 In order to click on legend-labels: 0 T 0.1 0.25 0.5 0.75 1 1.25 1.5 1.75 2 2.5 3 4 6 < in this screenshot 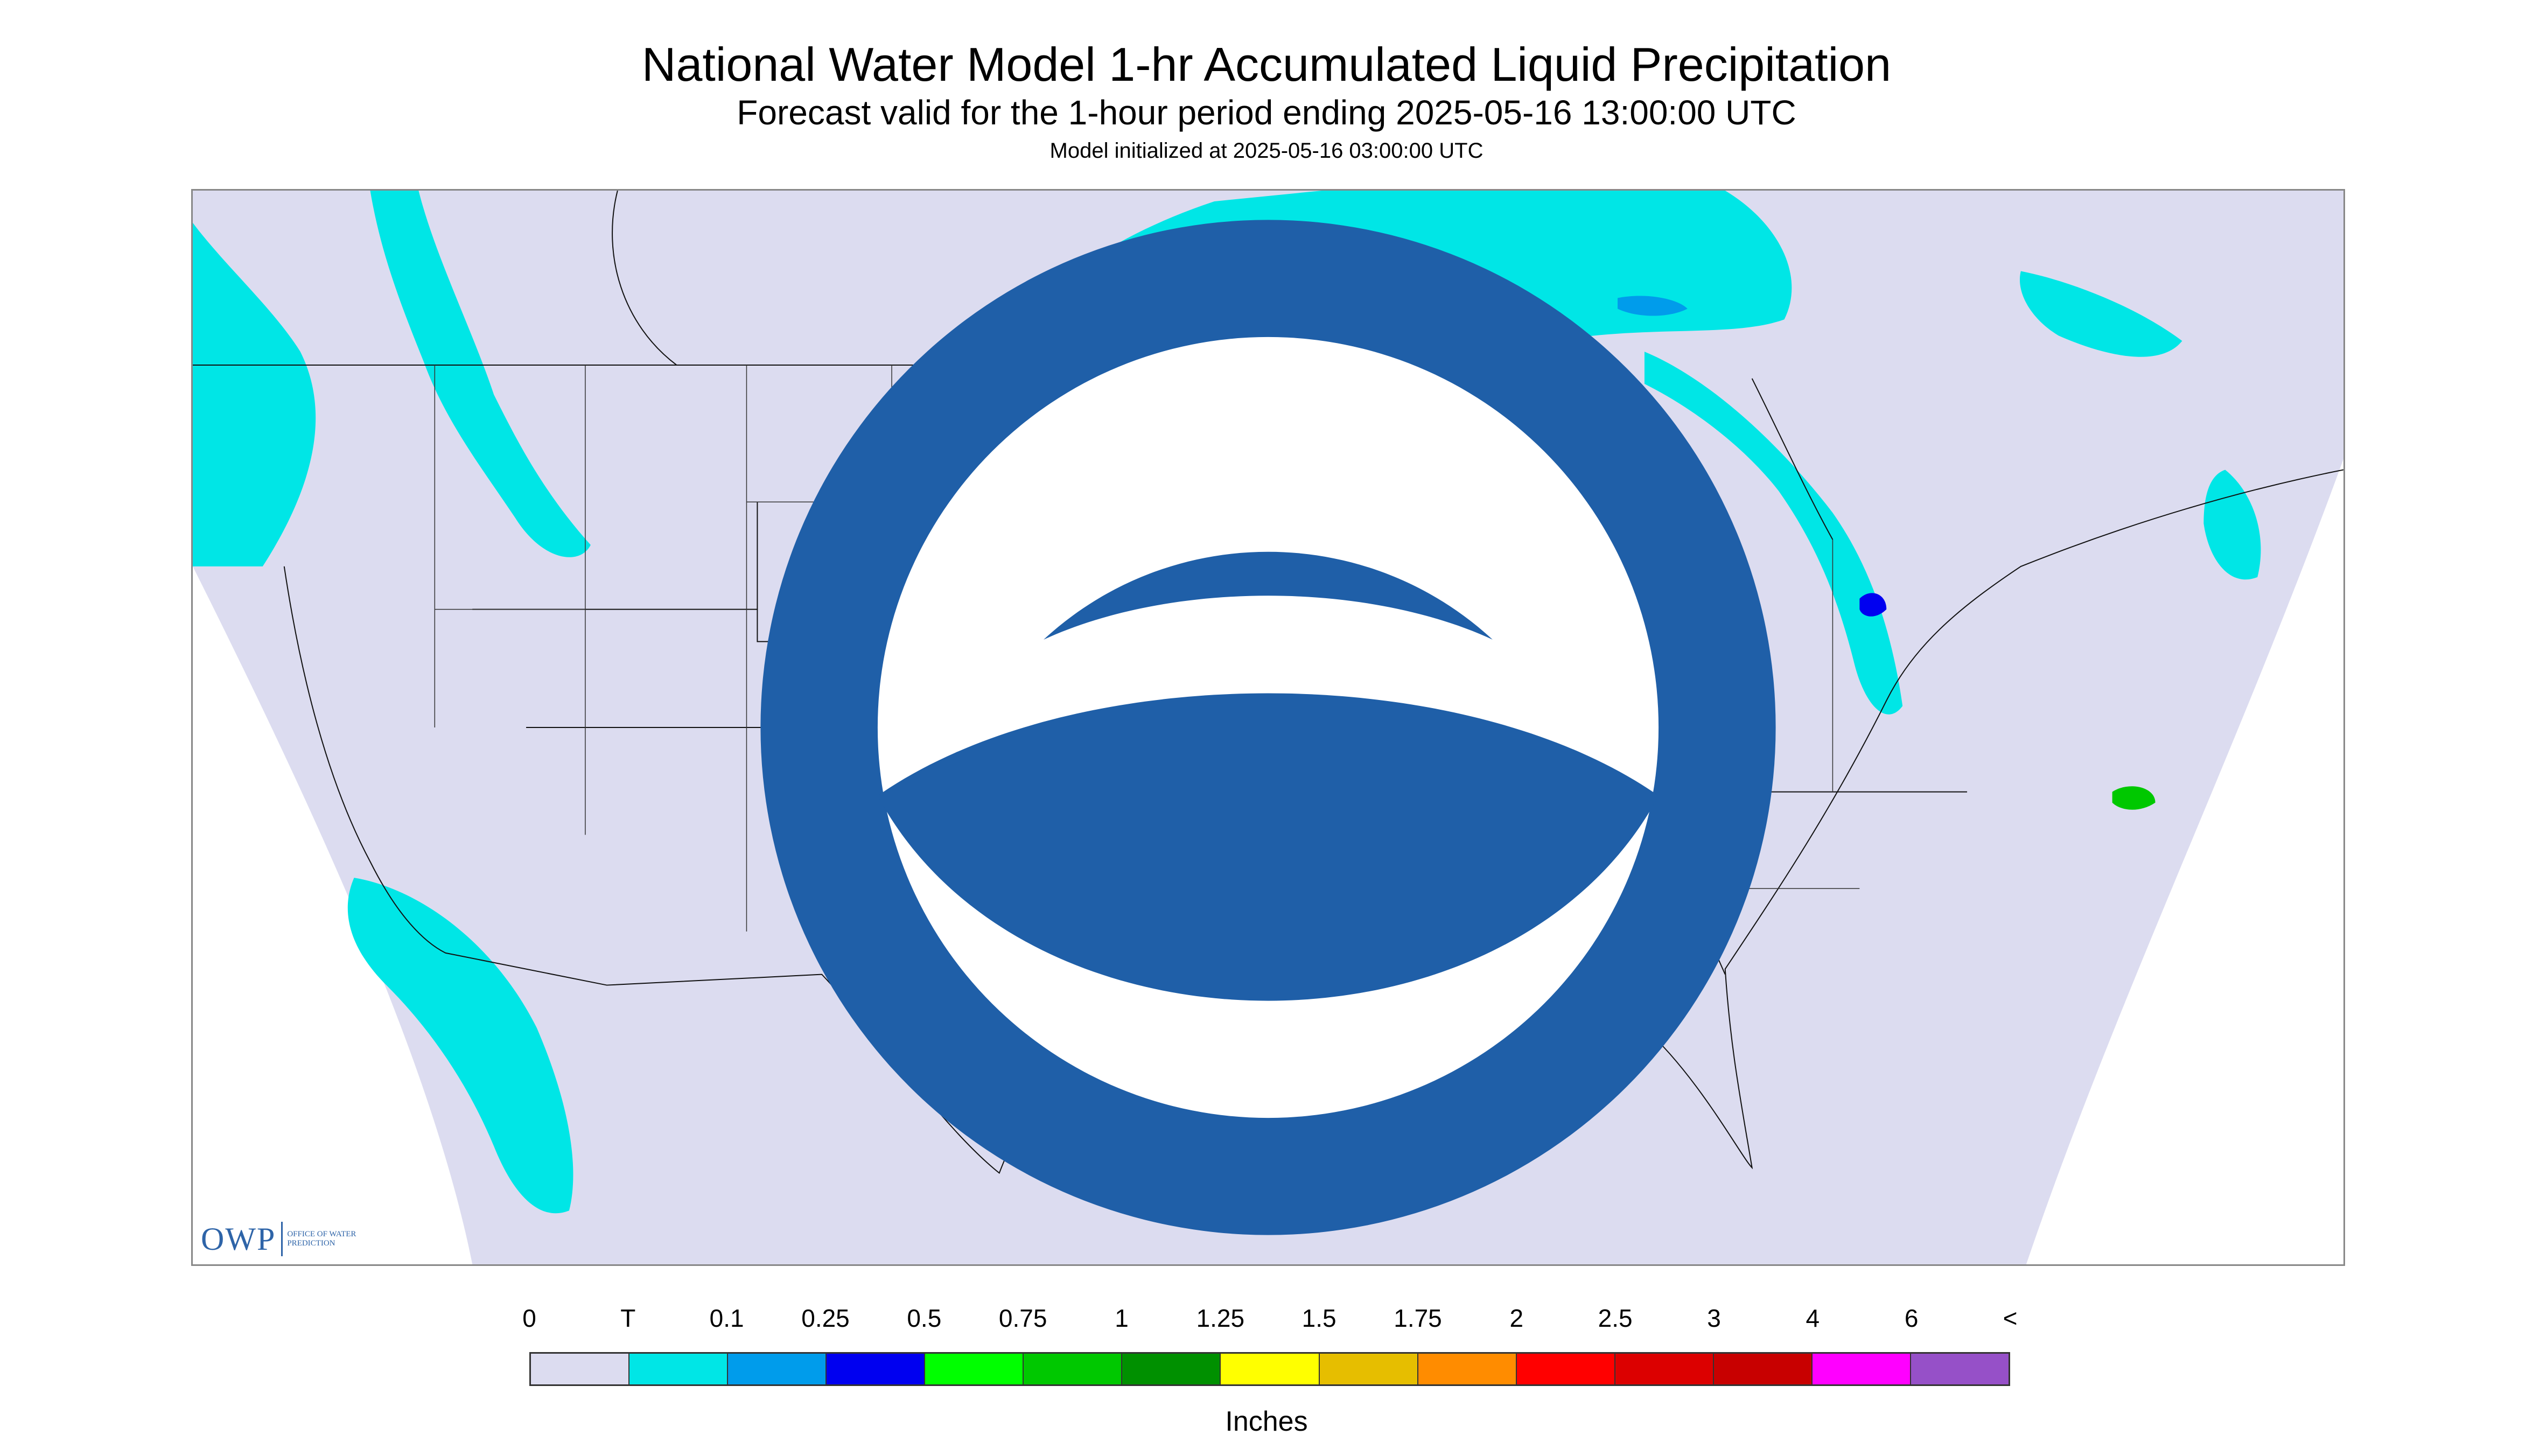, I will do `click(1269, 1319)`.